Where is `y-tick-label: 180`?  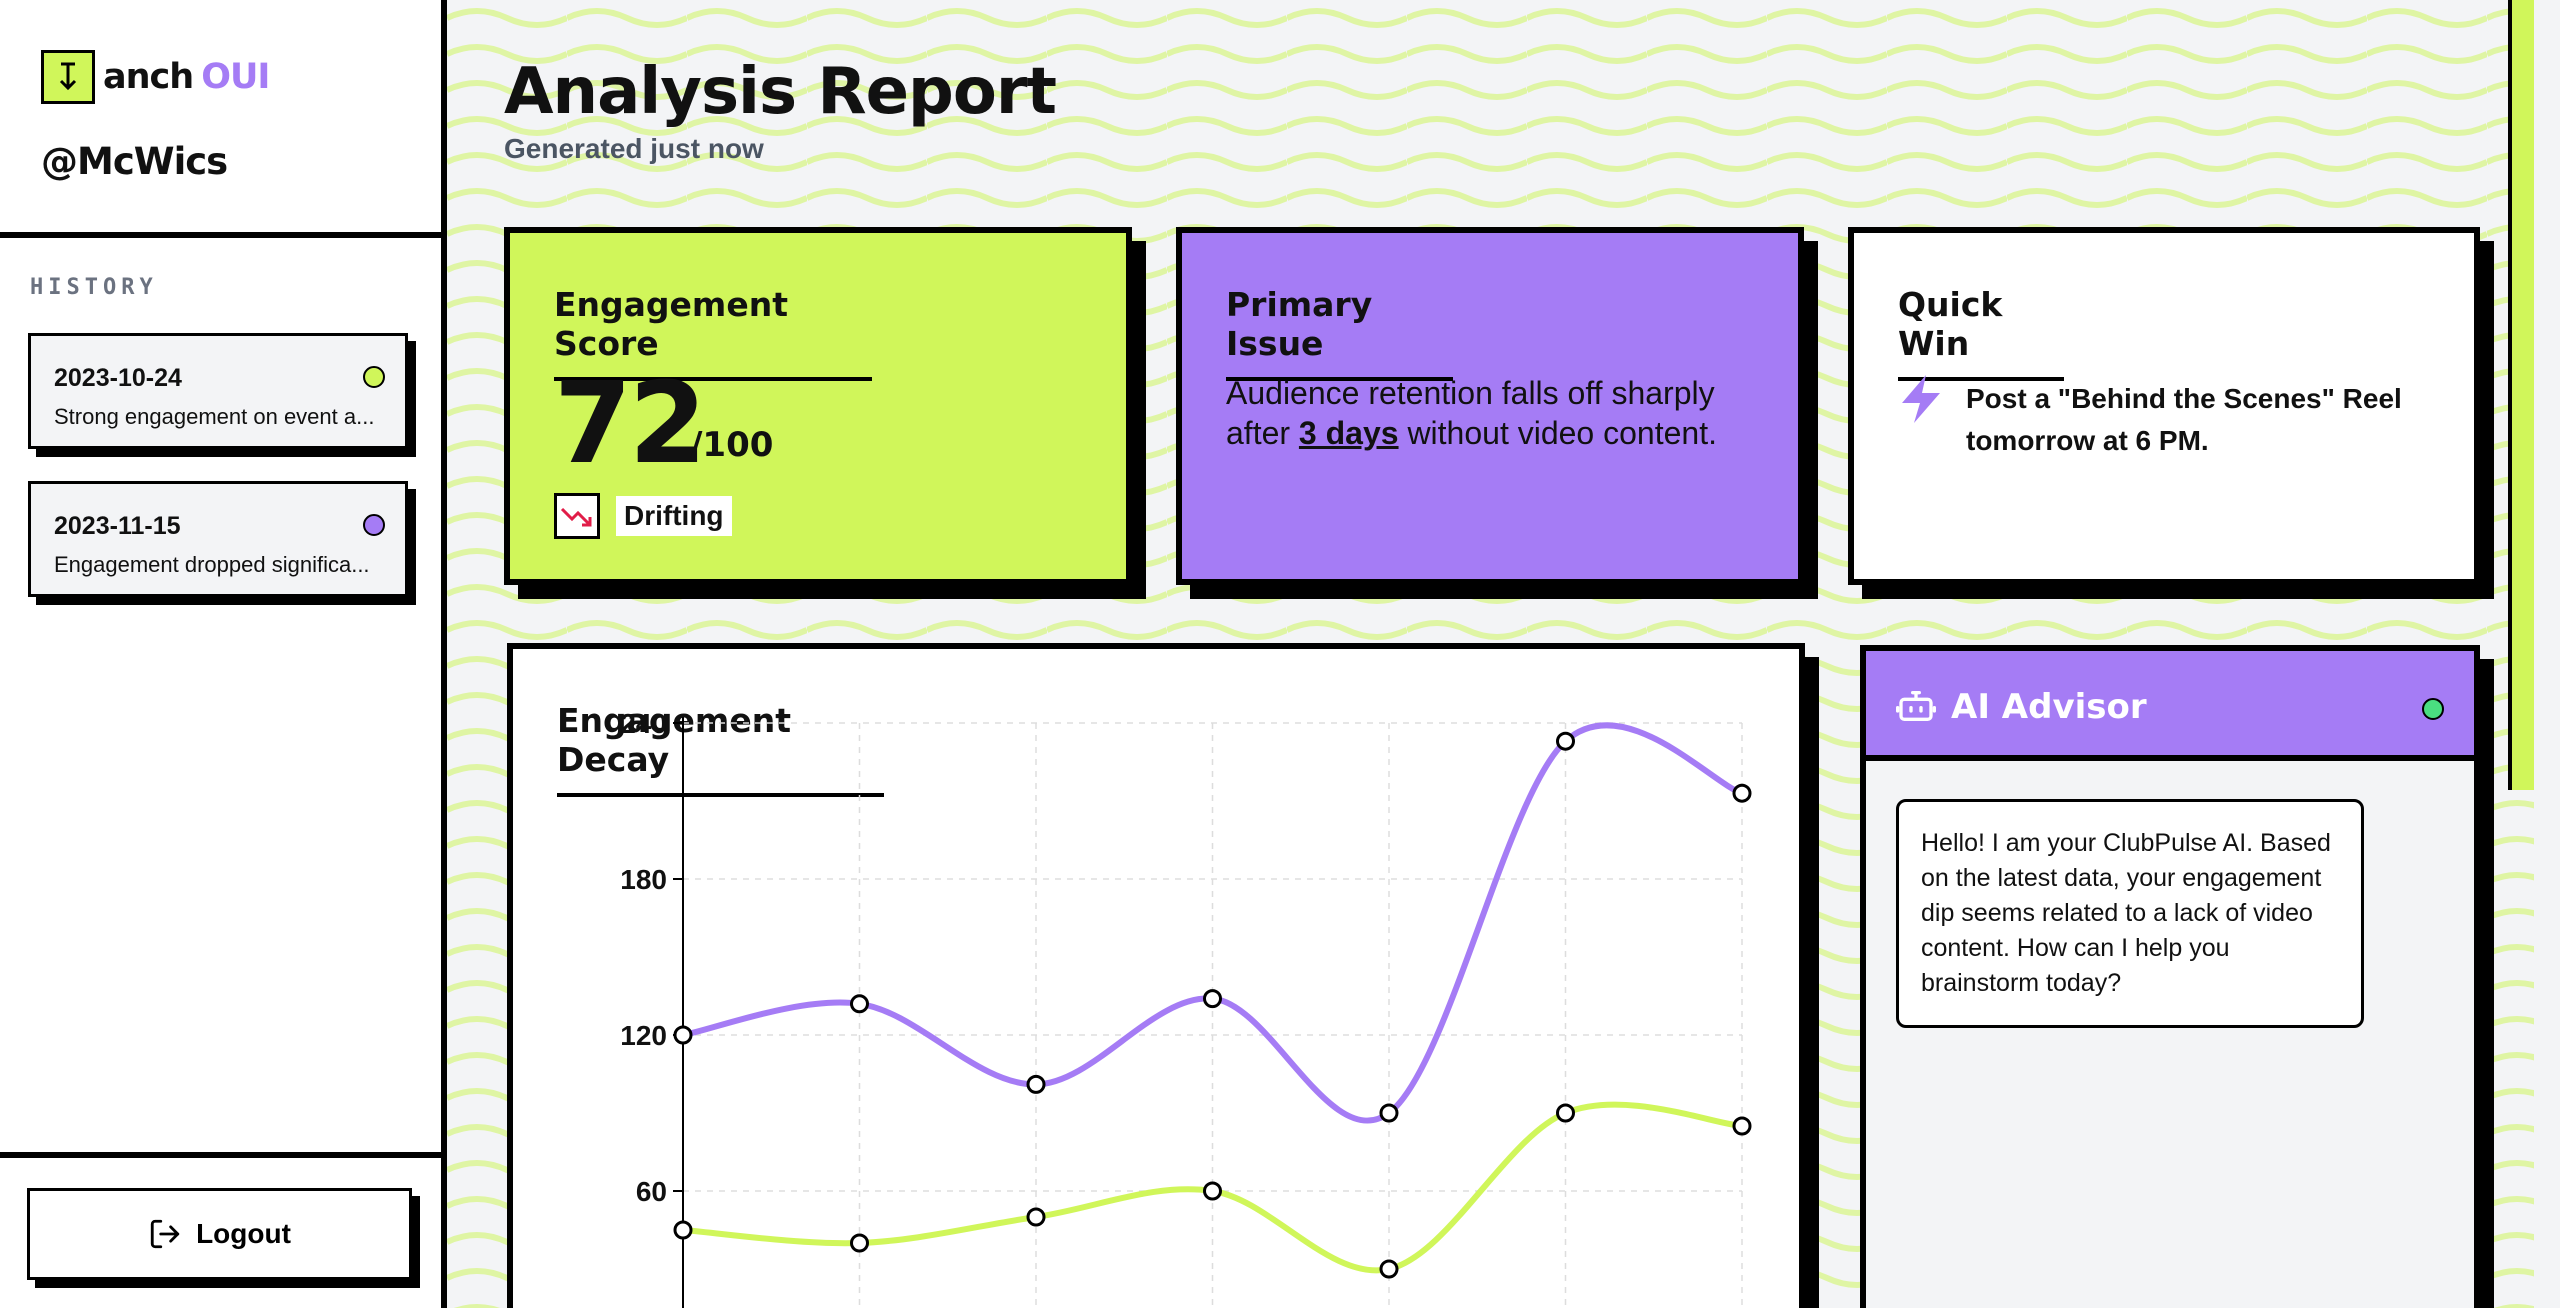 y-tick-label: 180 is located at coordinates (643, 879).